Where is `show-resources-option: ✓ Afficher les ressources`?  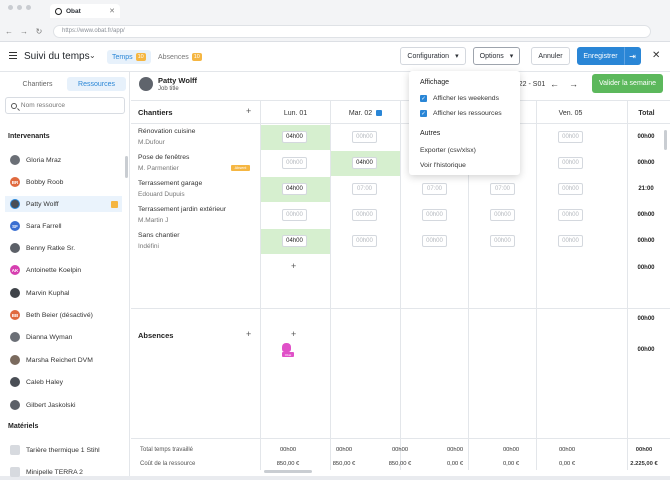
show-resources-option: ✓ Afficher les ressources is located at coordinates (461, 113).